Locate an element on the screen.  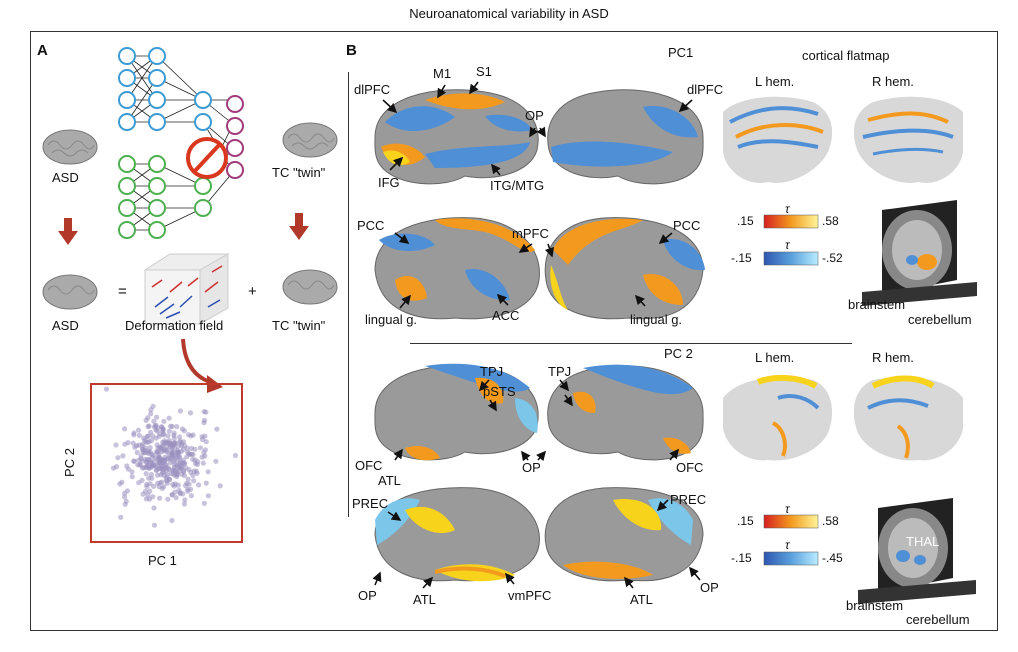
subcortical-volume-pc1 is located at coordinates (919, 253).